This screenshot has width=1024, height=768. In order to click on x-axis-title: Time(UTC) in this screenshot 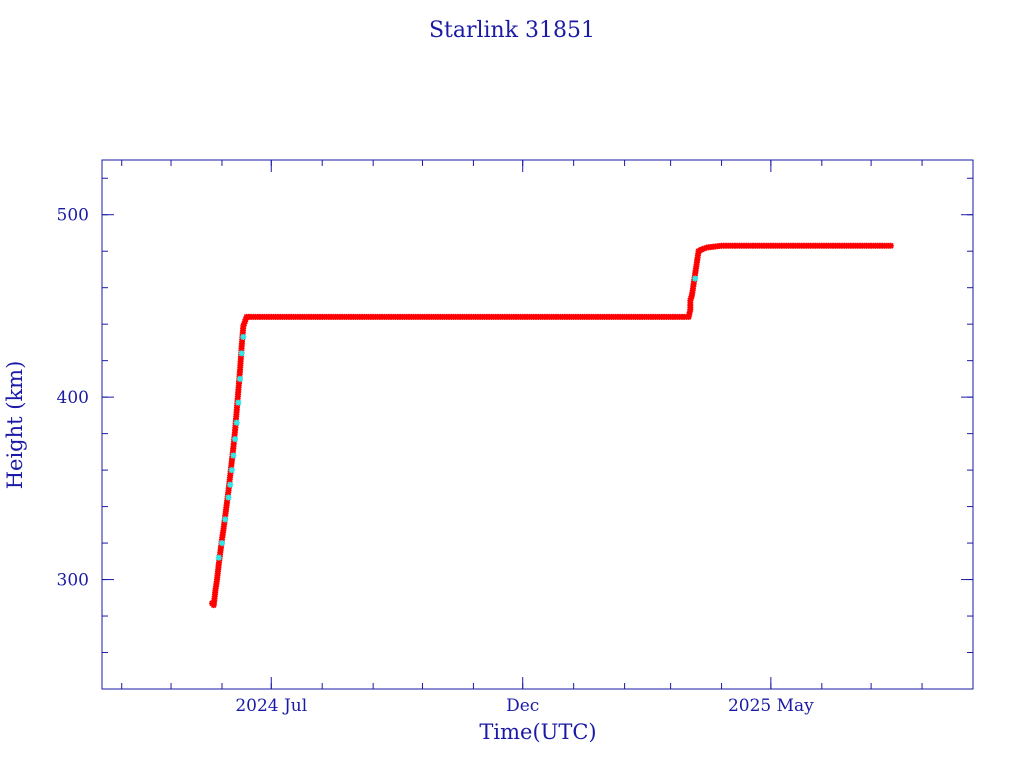, I will do `click(537, 732)`.